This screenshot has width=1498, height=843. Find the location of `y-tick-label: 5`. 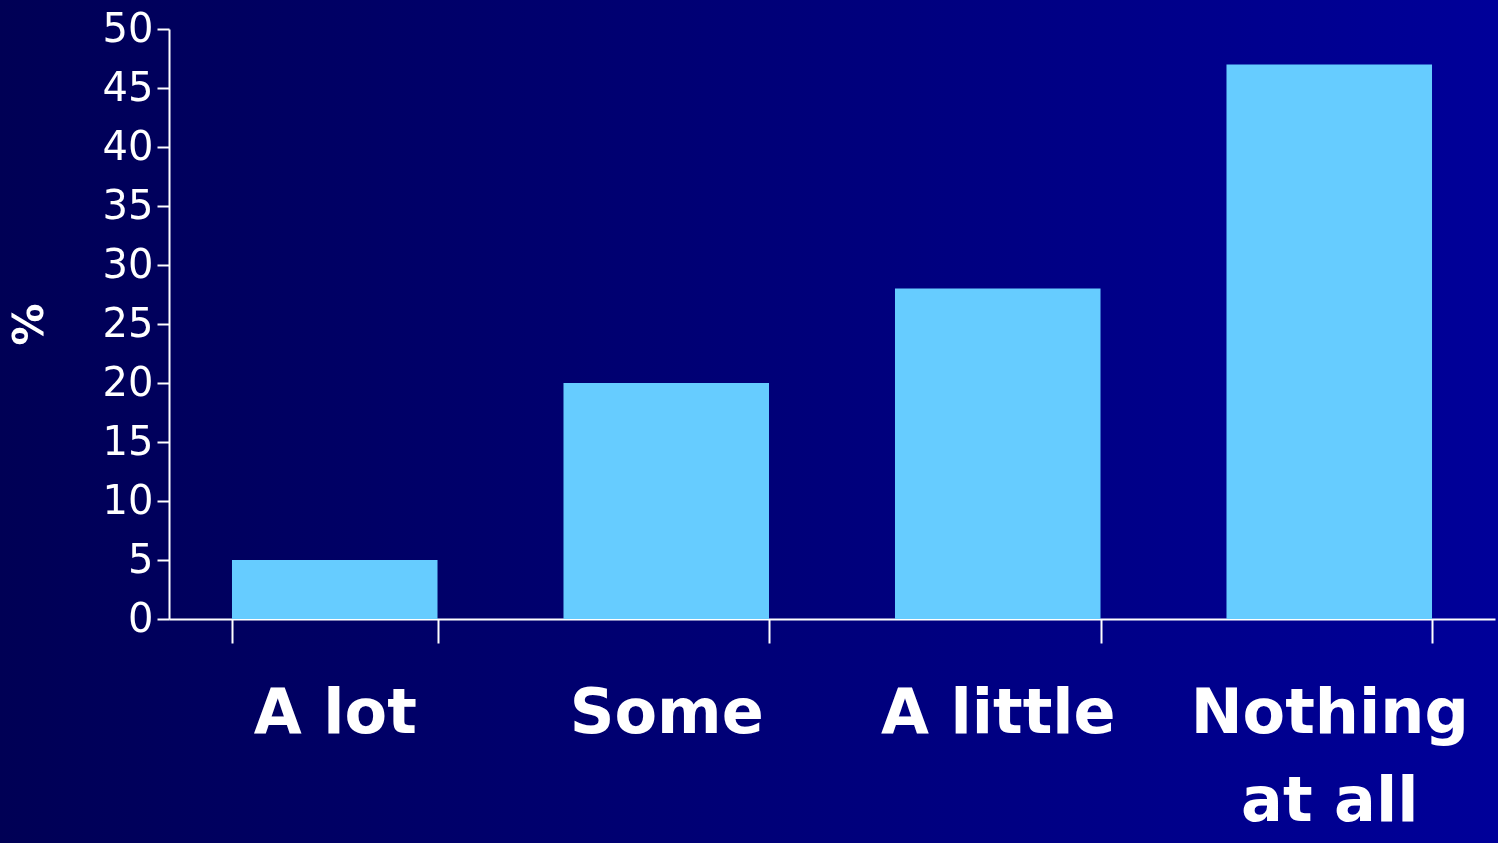

y-tick-label: 5 is located at coordinates (141, 558).